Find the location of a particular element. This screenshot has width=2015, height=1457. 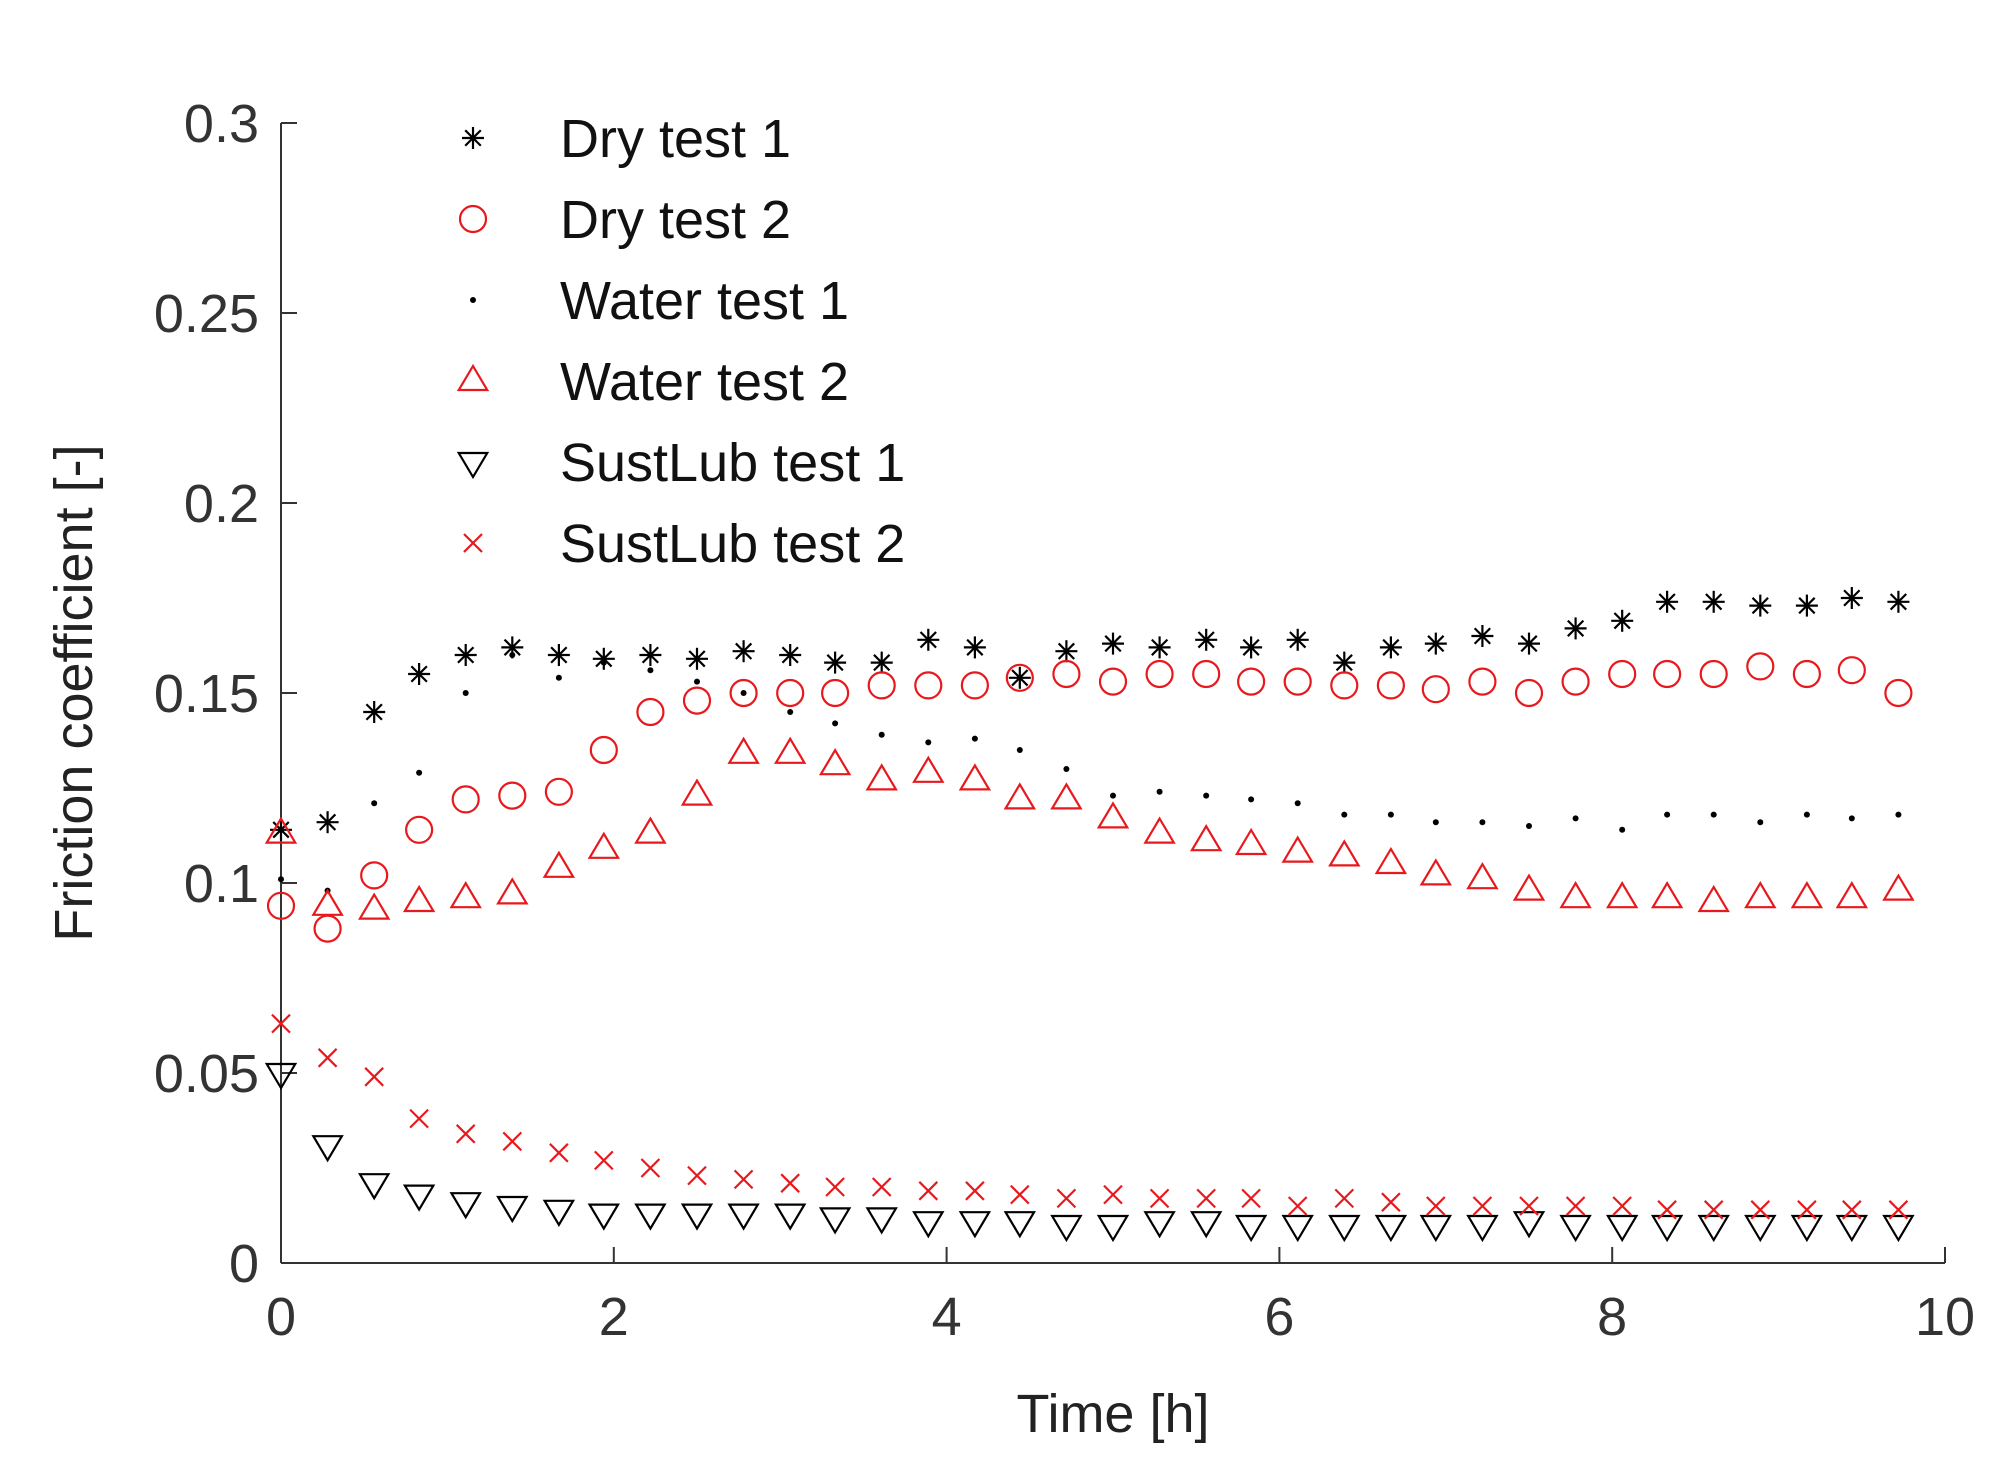

y-ticks: 0 0.05 0.1 0.15 0.2 0.25 0.3 is located at coordinates (225, 694).